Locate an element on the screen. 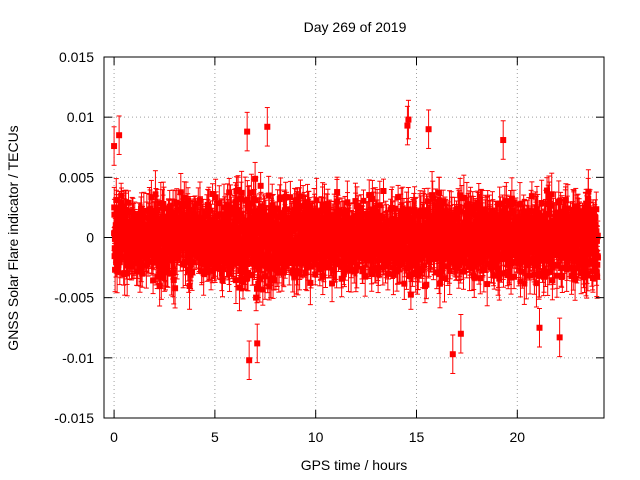  y-axis-label: GNSS Solar Flare indicator / TECUs is located at coordinates (13, 237).